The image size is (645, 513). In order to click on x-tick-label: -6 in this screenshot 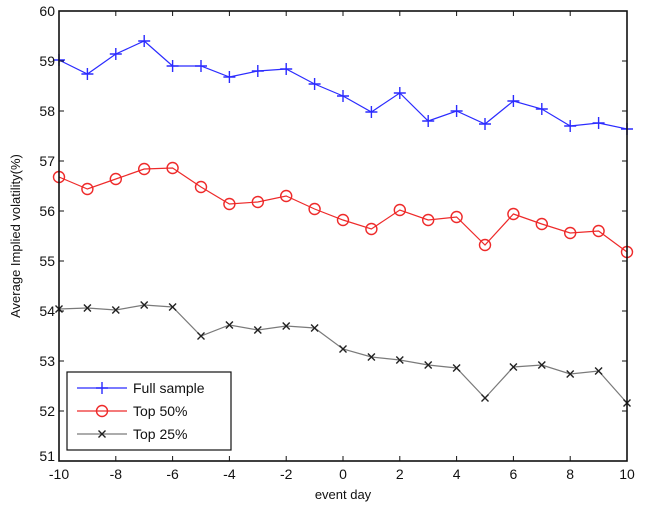, I will do `click(172, 474)`.